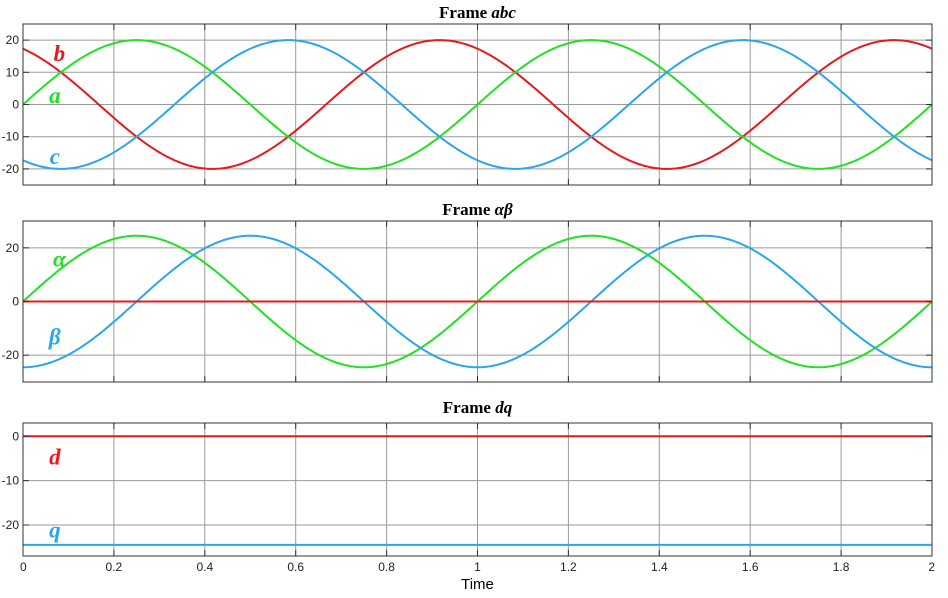  I want to click on panel-title: Frame αβ, so click(477, 209).